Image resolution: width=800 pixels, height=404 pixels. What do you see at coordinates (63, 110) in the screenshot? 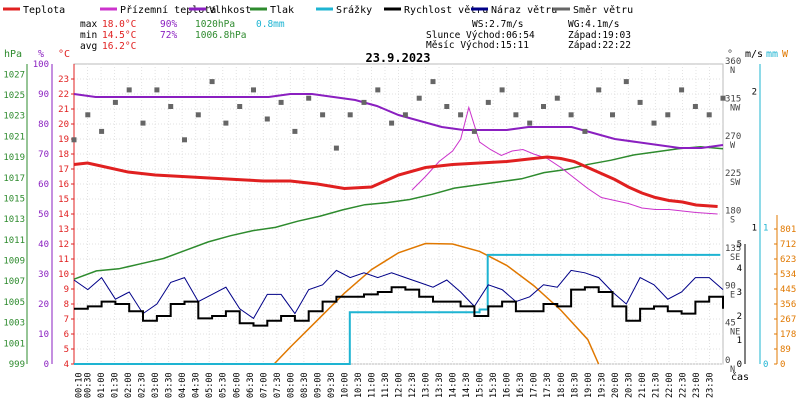
I see `temp-tick-label: 21` at bounding box center [63, 110].